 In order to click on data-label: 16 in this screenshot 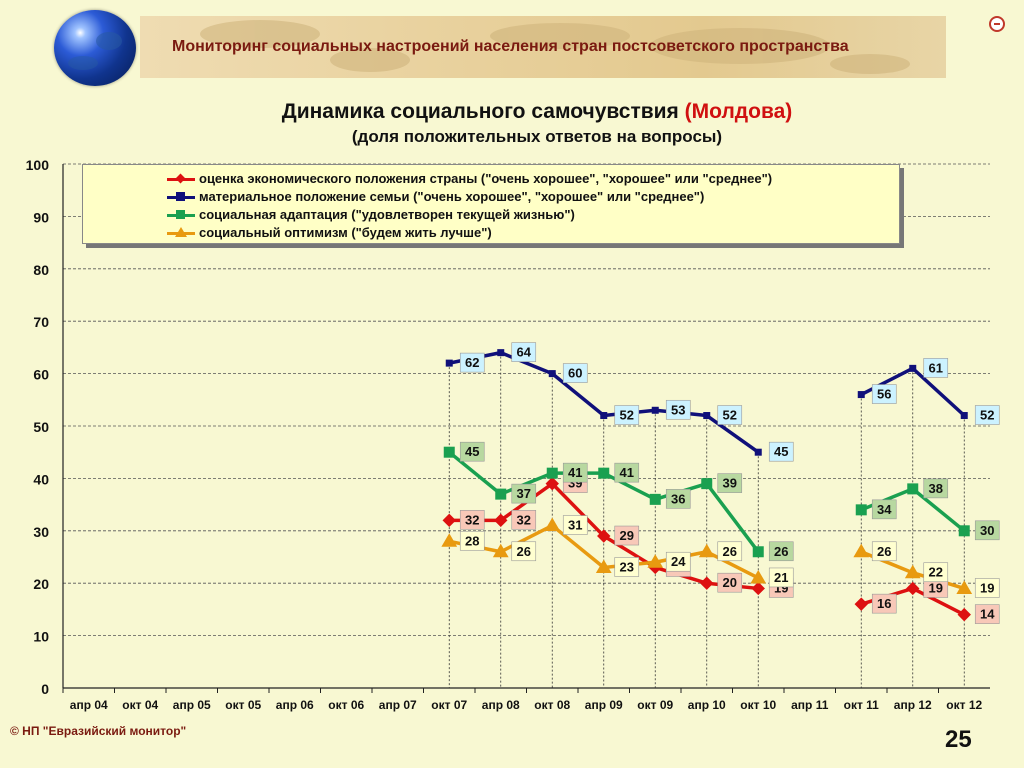, I will do `click(884, 603)`.